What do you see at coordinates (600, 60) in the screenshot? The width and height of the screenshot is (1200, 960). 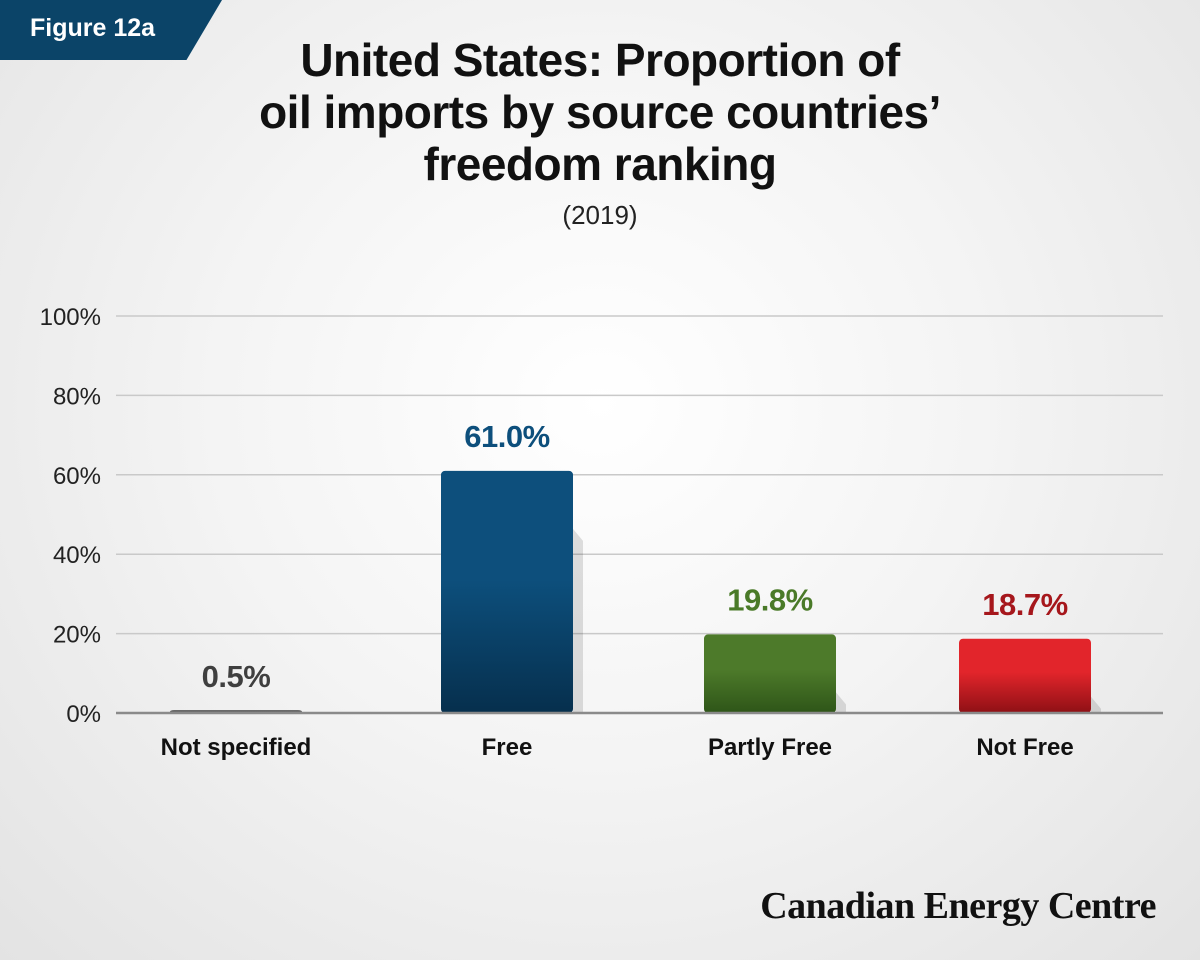 I see `chart-title-line-1: United States: Proportion of` at bounding box center [600, 60].